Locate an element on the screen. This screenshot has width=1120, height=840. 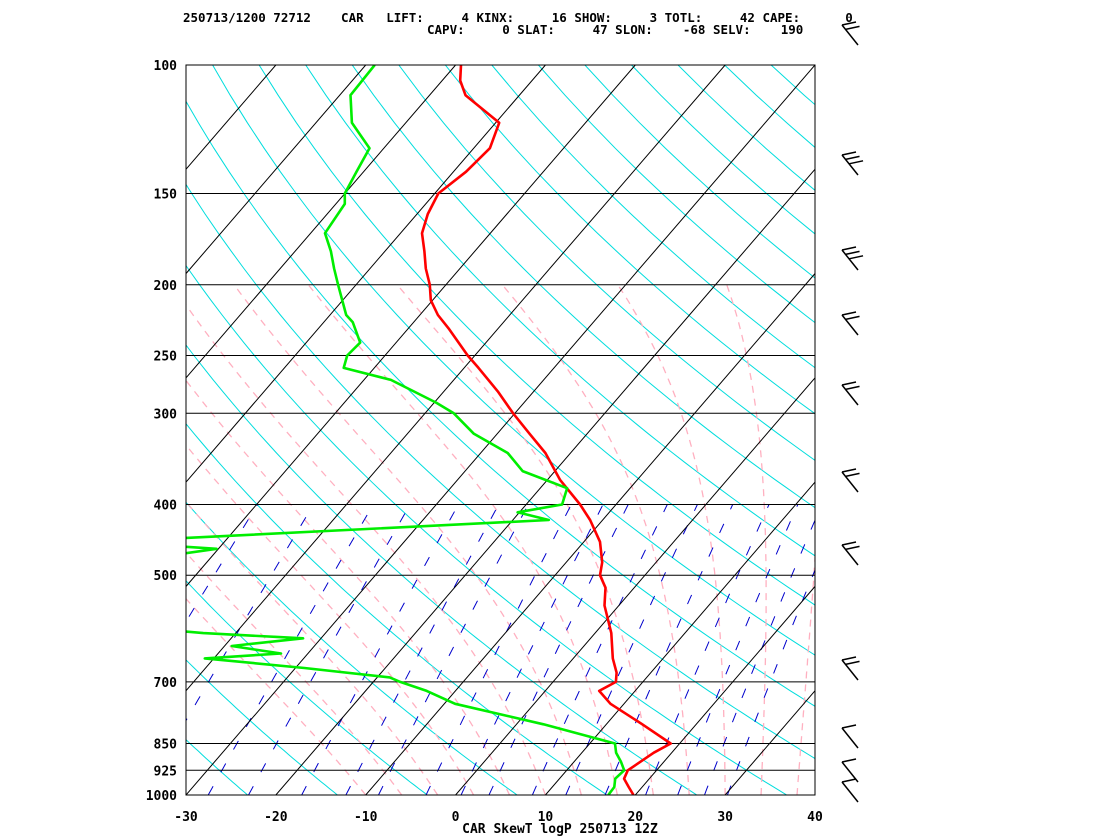
chart-title: CAR SkewT logP 250713 12Z is located at coordinates (560, 829).